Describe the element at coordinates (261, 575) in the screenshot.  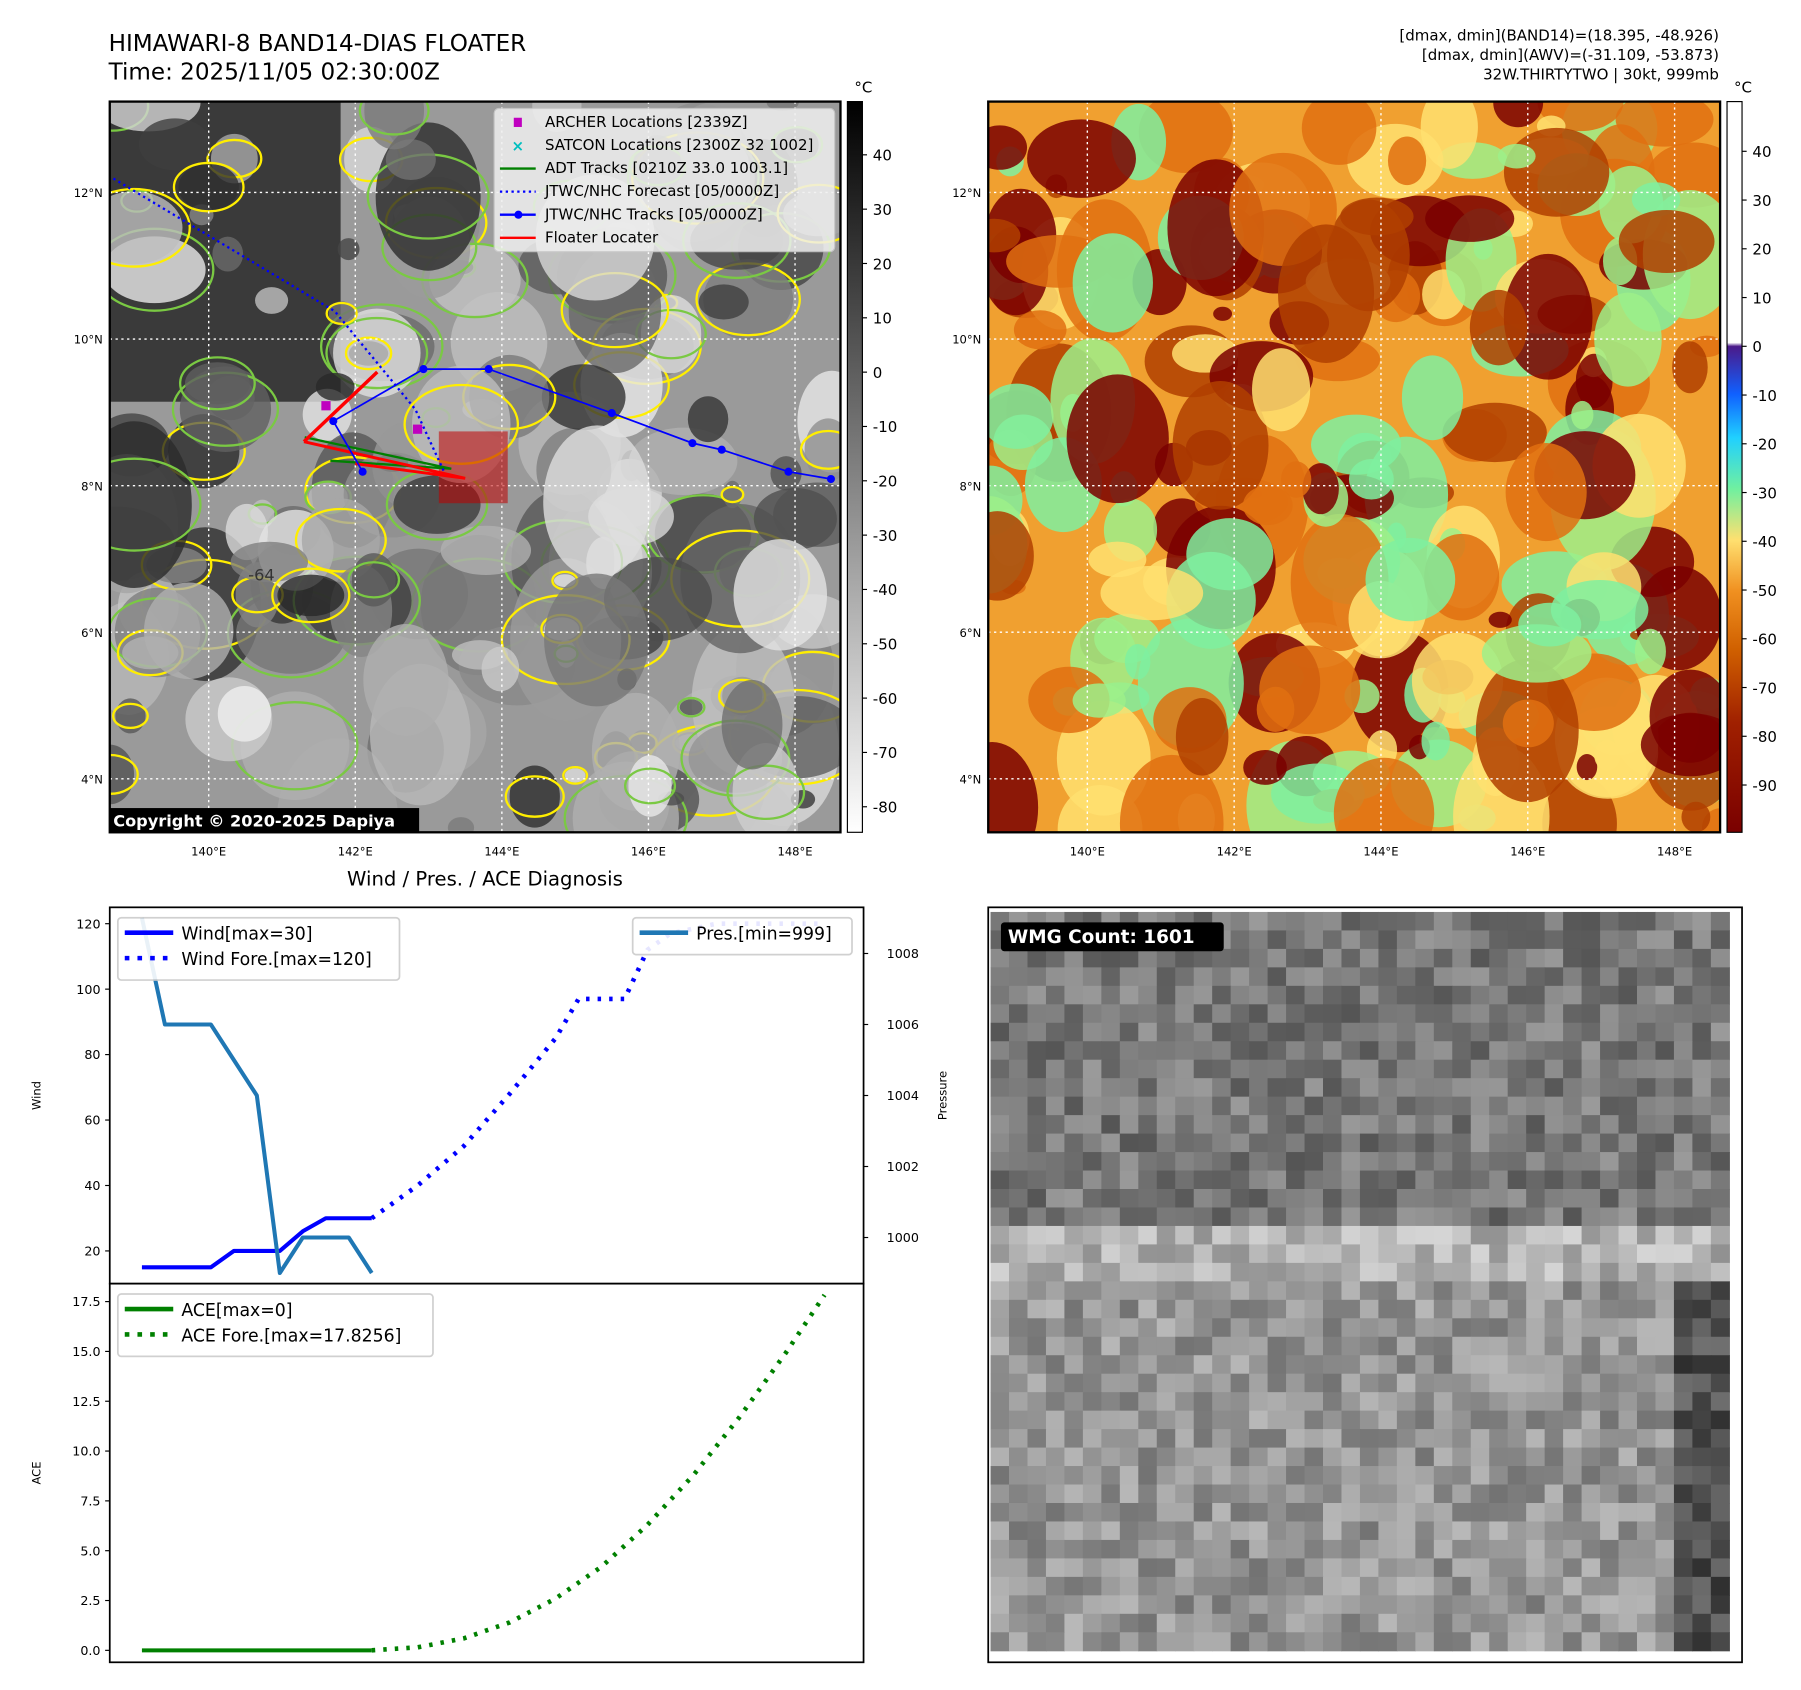
I see `contour-label: -64` at that location.